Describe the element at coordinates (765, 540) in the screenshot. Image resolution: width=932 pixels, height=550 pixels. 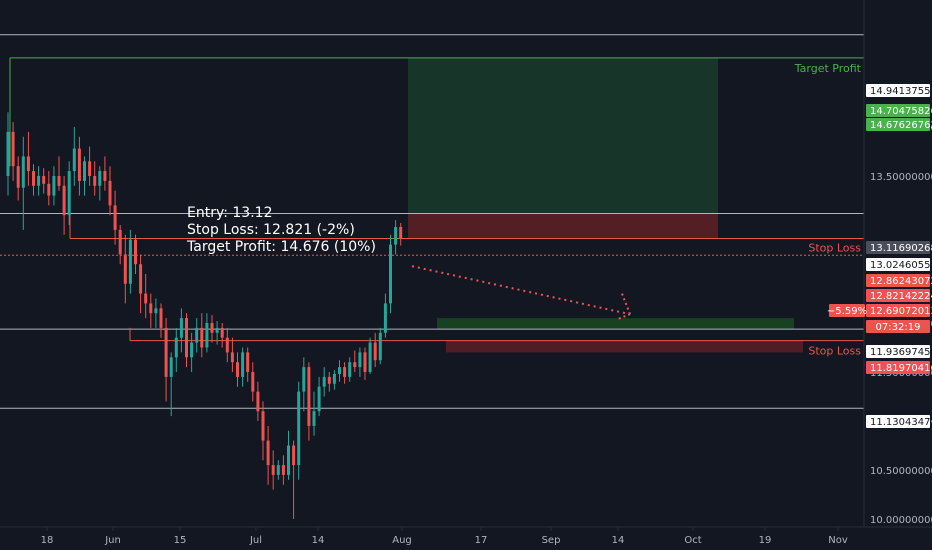
I see `x-tick-label: 19` at that location.